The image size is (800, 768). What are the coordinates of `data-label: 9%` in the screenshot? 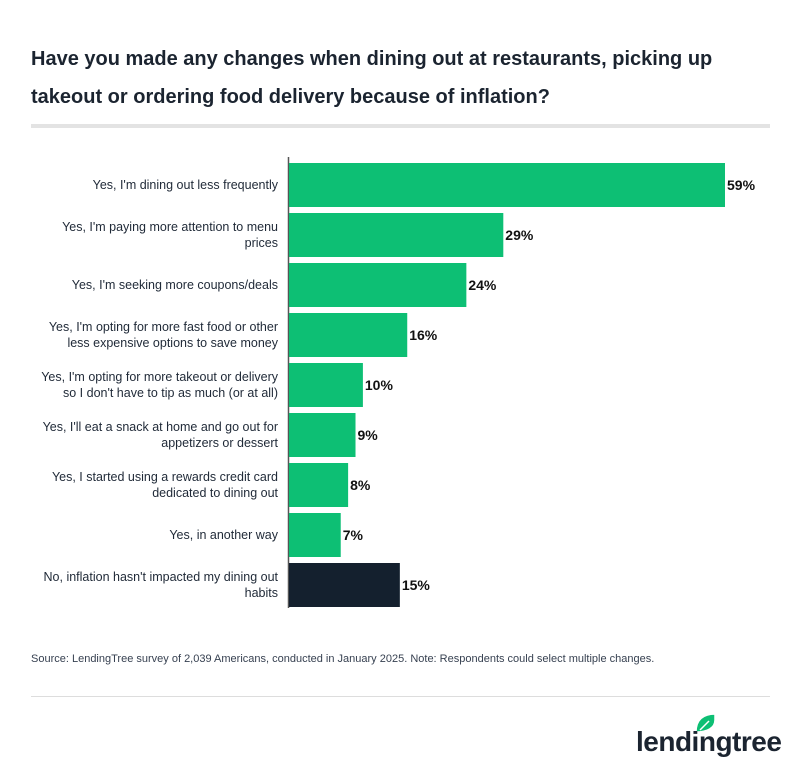 It's located at (368, 435).